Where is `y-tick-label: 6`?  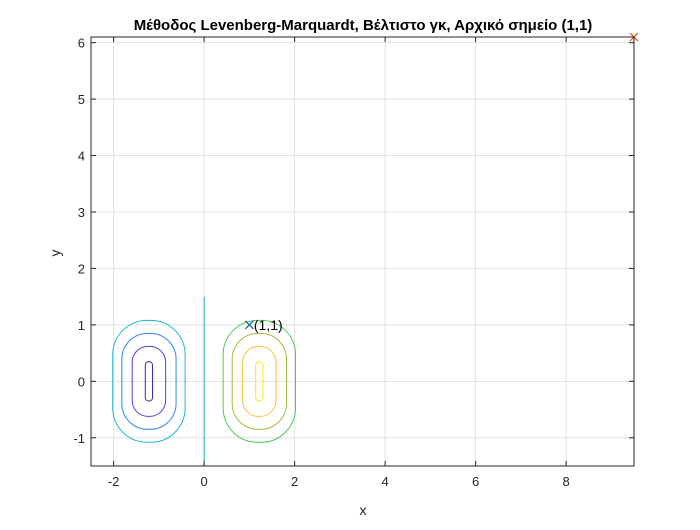 y-tick-label: 6 is located at coordinates (81, 43).